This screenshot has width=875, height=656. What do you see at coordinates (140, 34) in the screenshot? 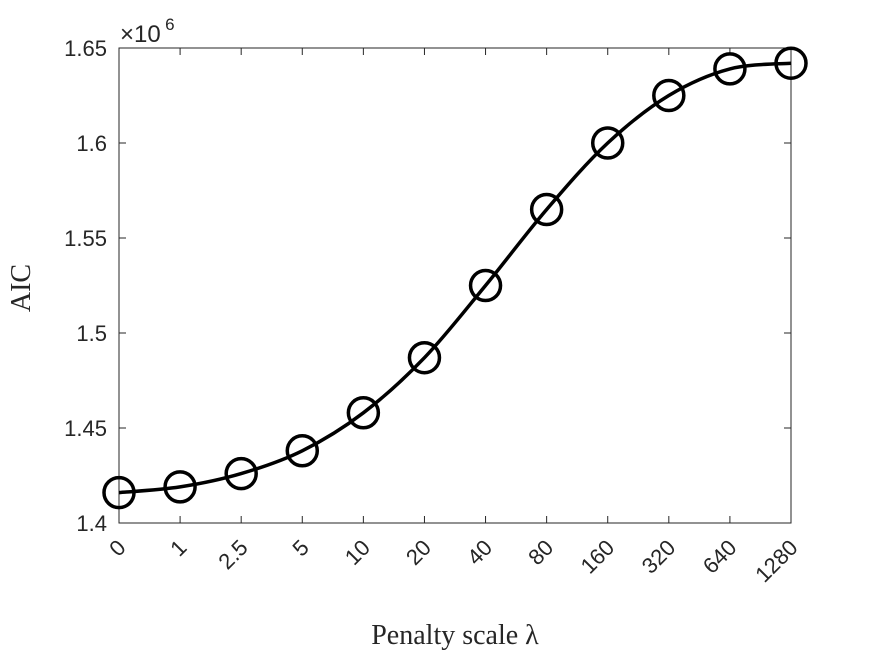
I see `y-axis-multiplier-base: ×10` at bounding box center [140, 34].